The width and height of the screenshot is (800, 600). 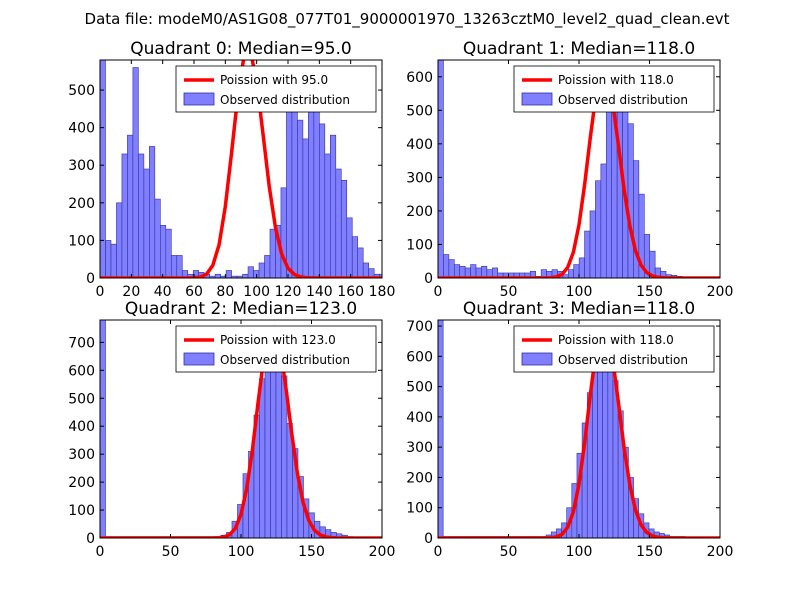 I want to click on axes-frame, so click(x=241, y=169).